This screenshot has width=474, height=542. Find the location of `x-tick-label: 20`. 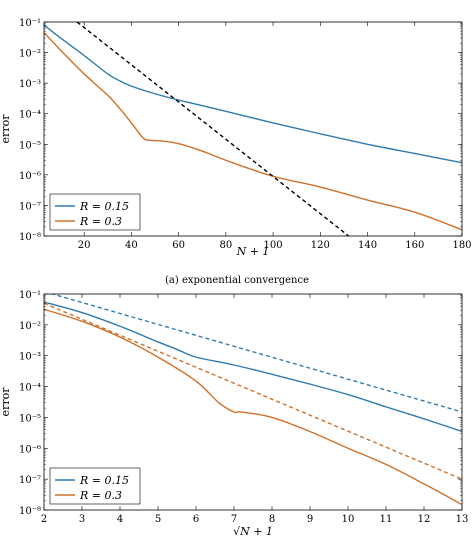

x-tick-label: 20 is located at coordinates (84, 245).